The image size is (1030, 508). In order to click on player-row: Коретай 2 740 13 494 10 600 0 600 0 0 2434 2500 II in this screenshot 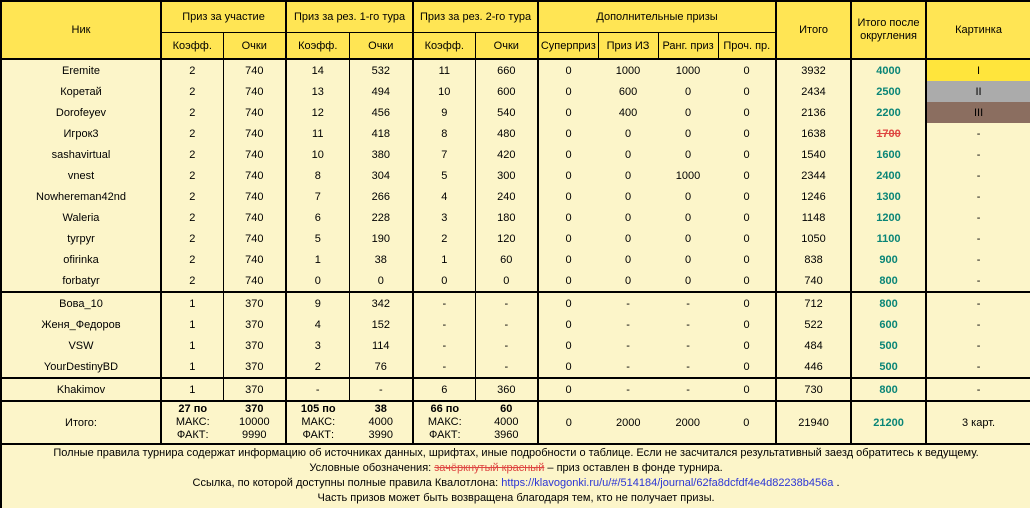, I will do `click(515, 91)`.